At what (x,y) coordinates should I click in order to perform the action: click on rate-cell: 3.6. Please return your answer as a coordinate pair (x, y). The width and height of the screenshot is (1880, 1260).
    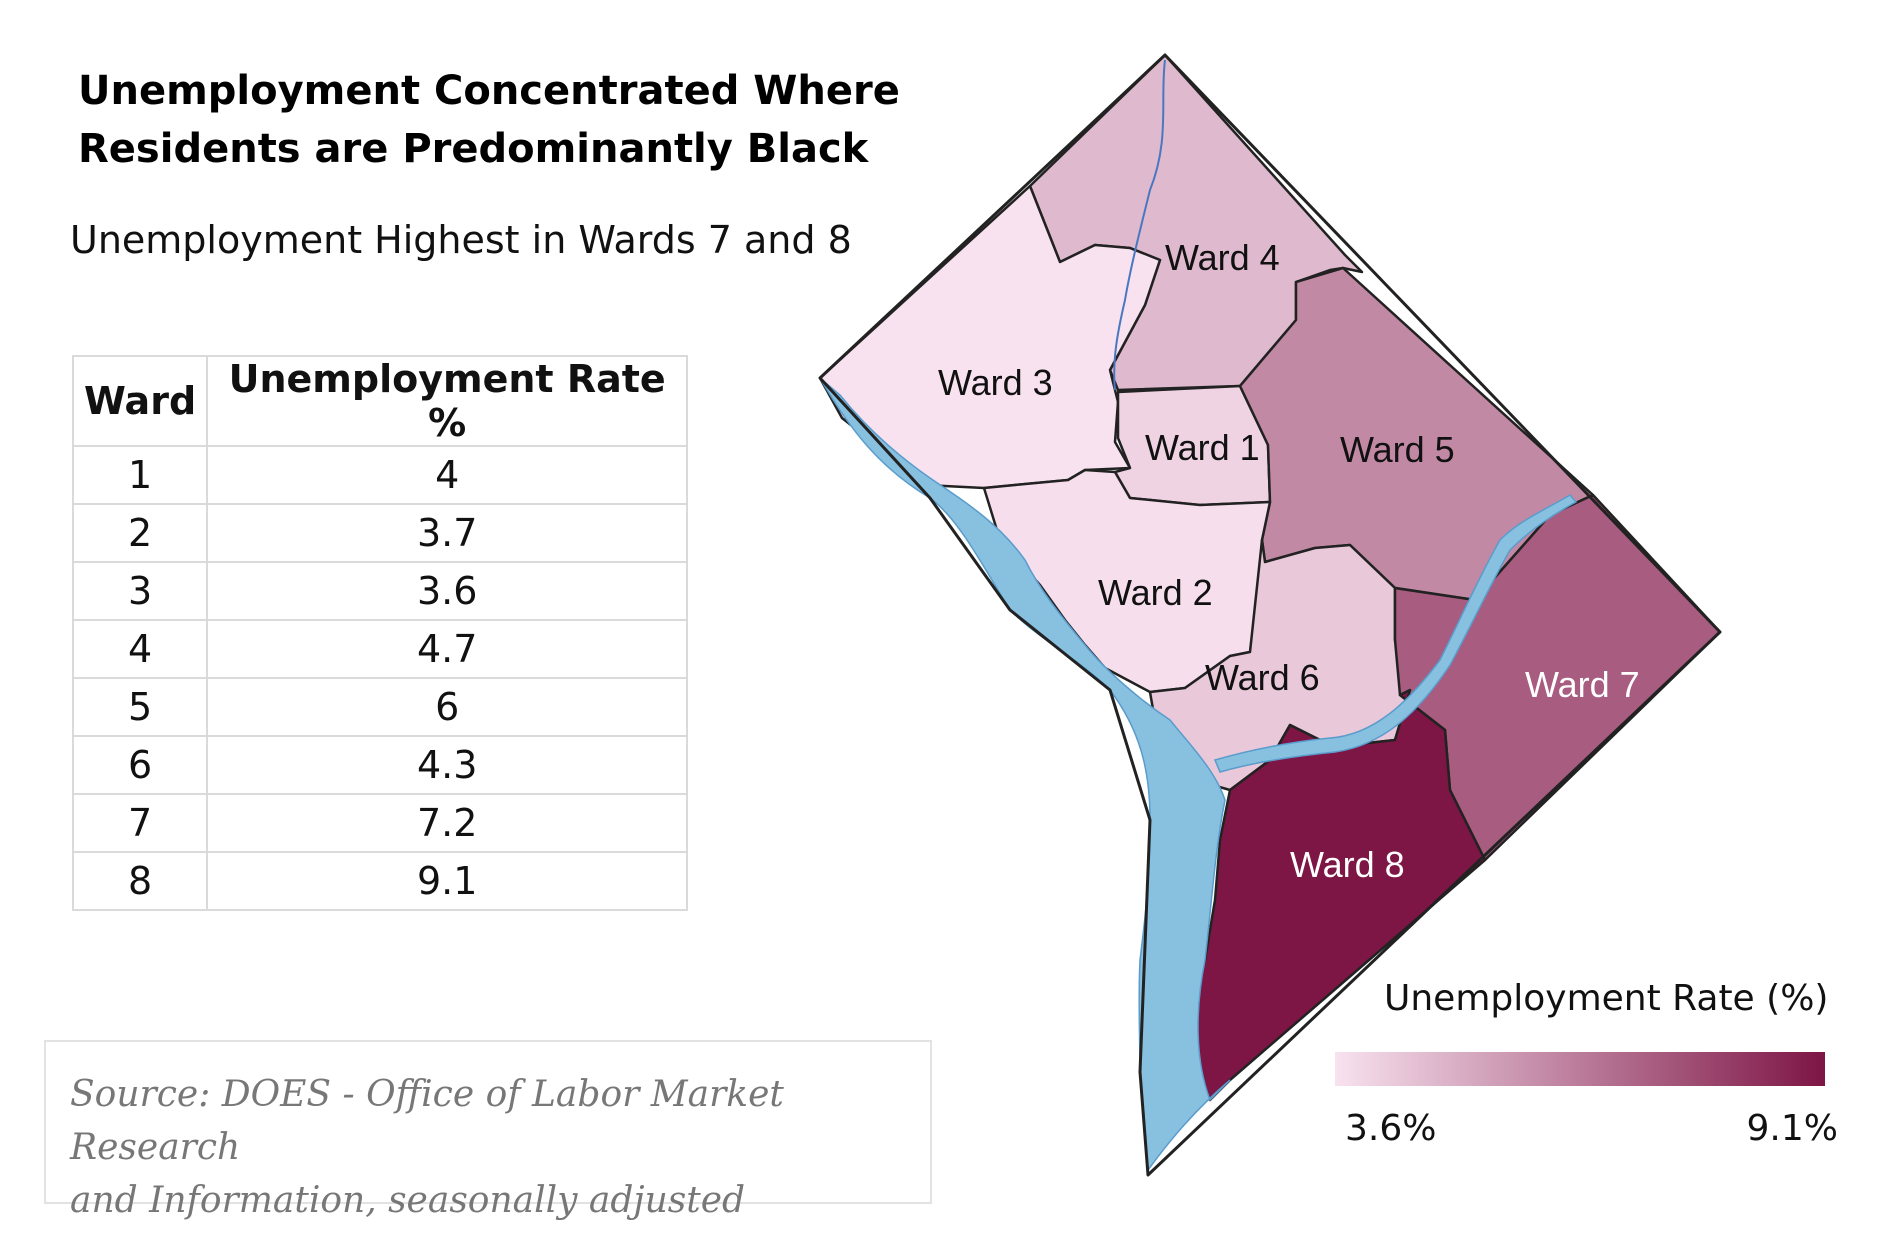
    Looking at the image, I should click on (447, 591).